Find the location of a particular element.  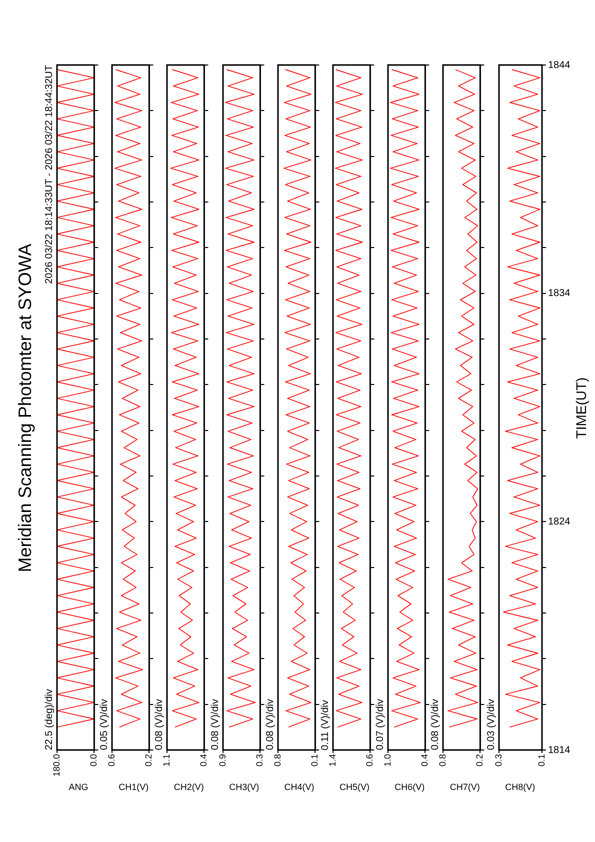

x-tick-label: 1.4 is located at coordinates (332, 760).